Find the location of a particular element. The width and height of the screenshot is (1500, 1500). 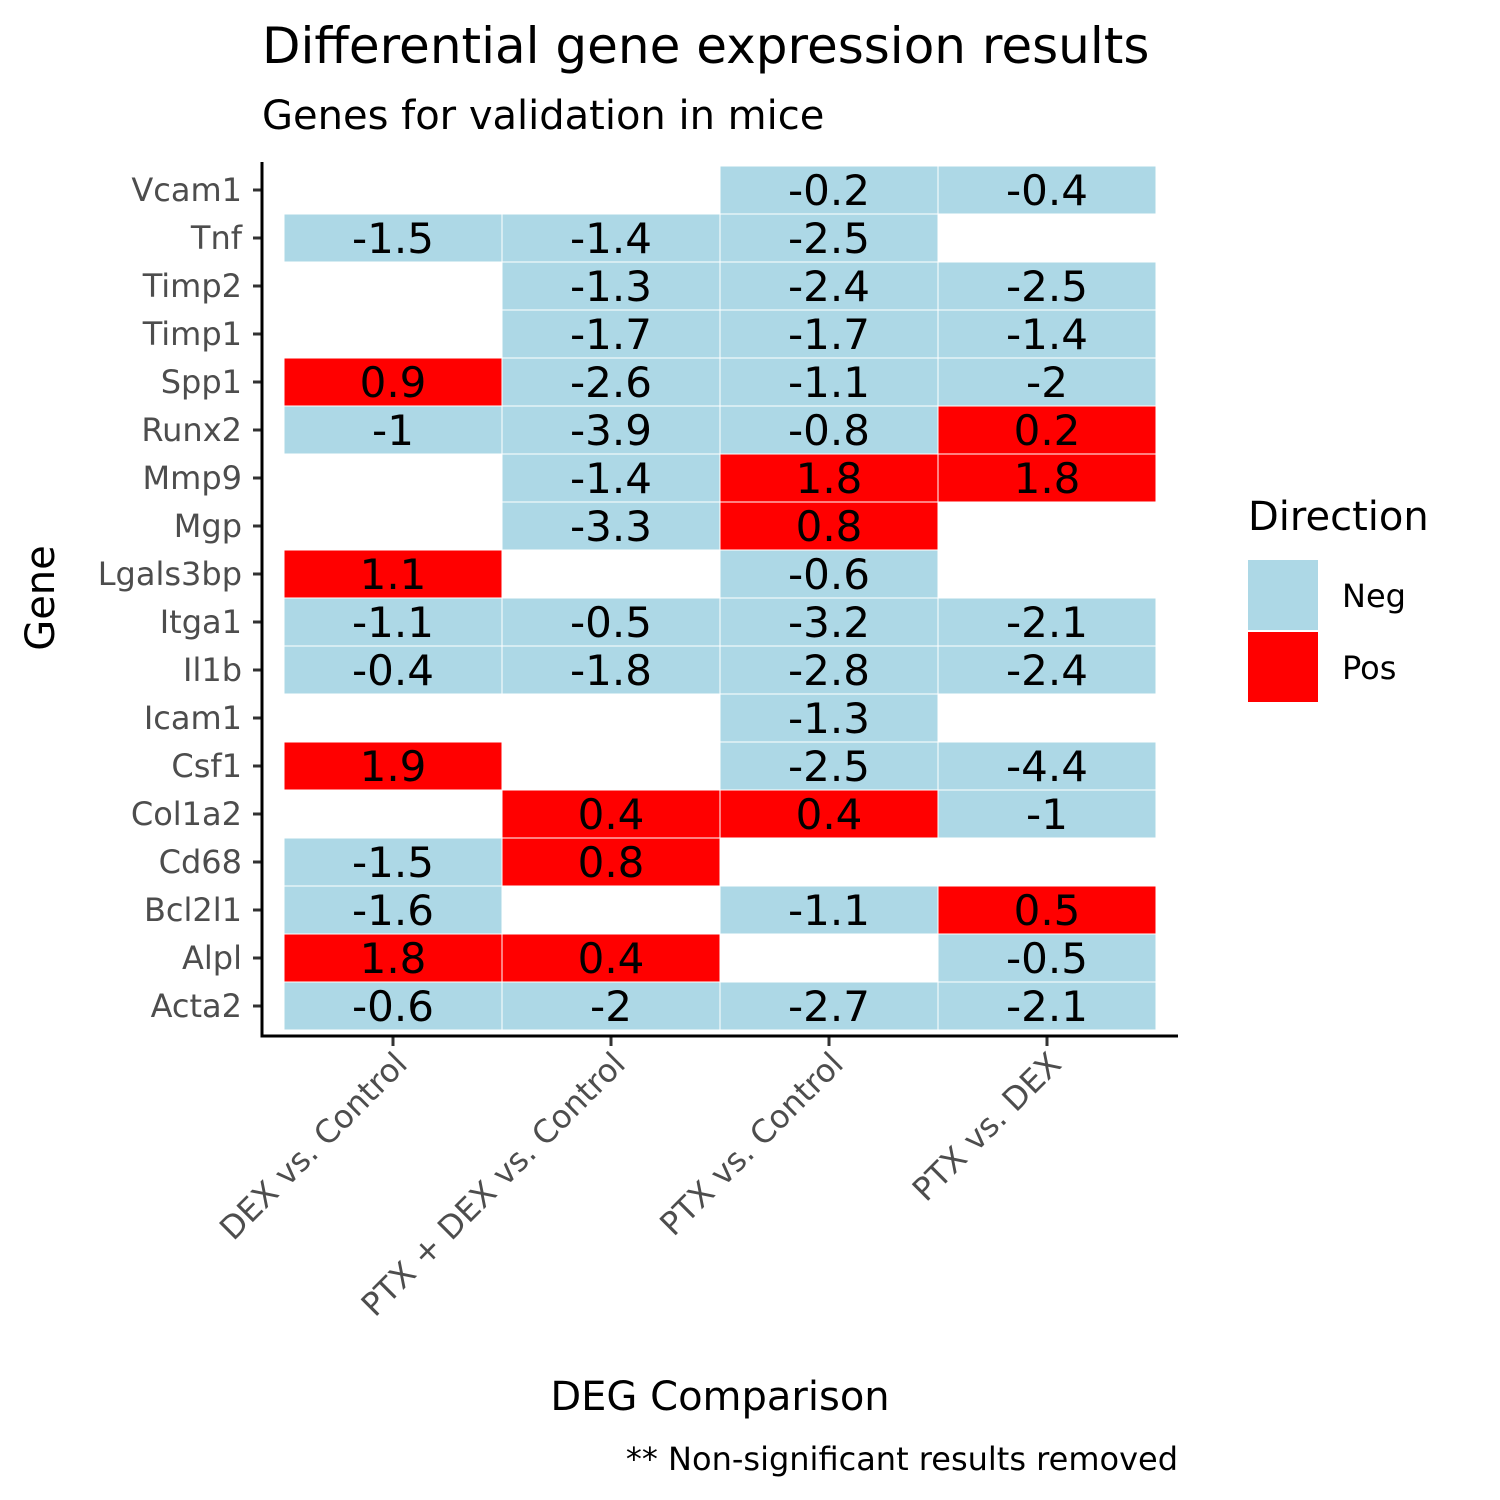

cell-value-label: -2.4 is located at coordinates (1047, 670).